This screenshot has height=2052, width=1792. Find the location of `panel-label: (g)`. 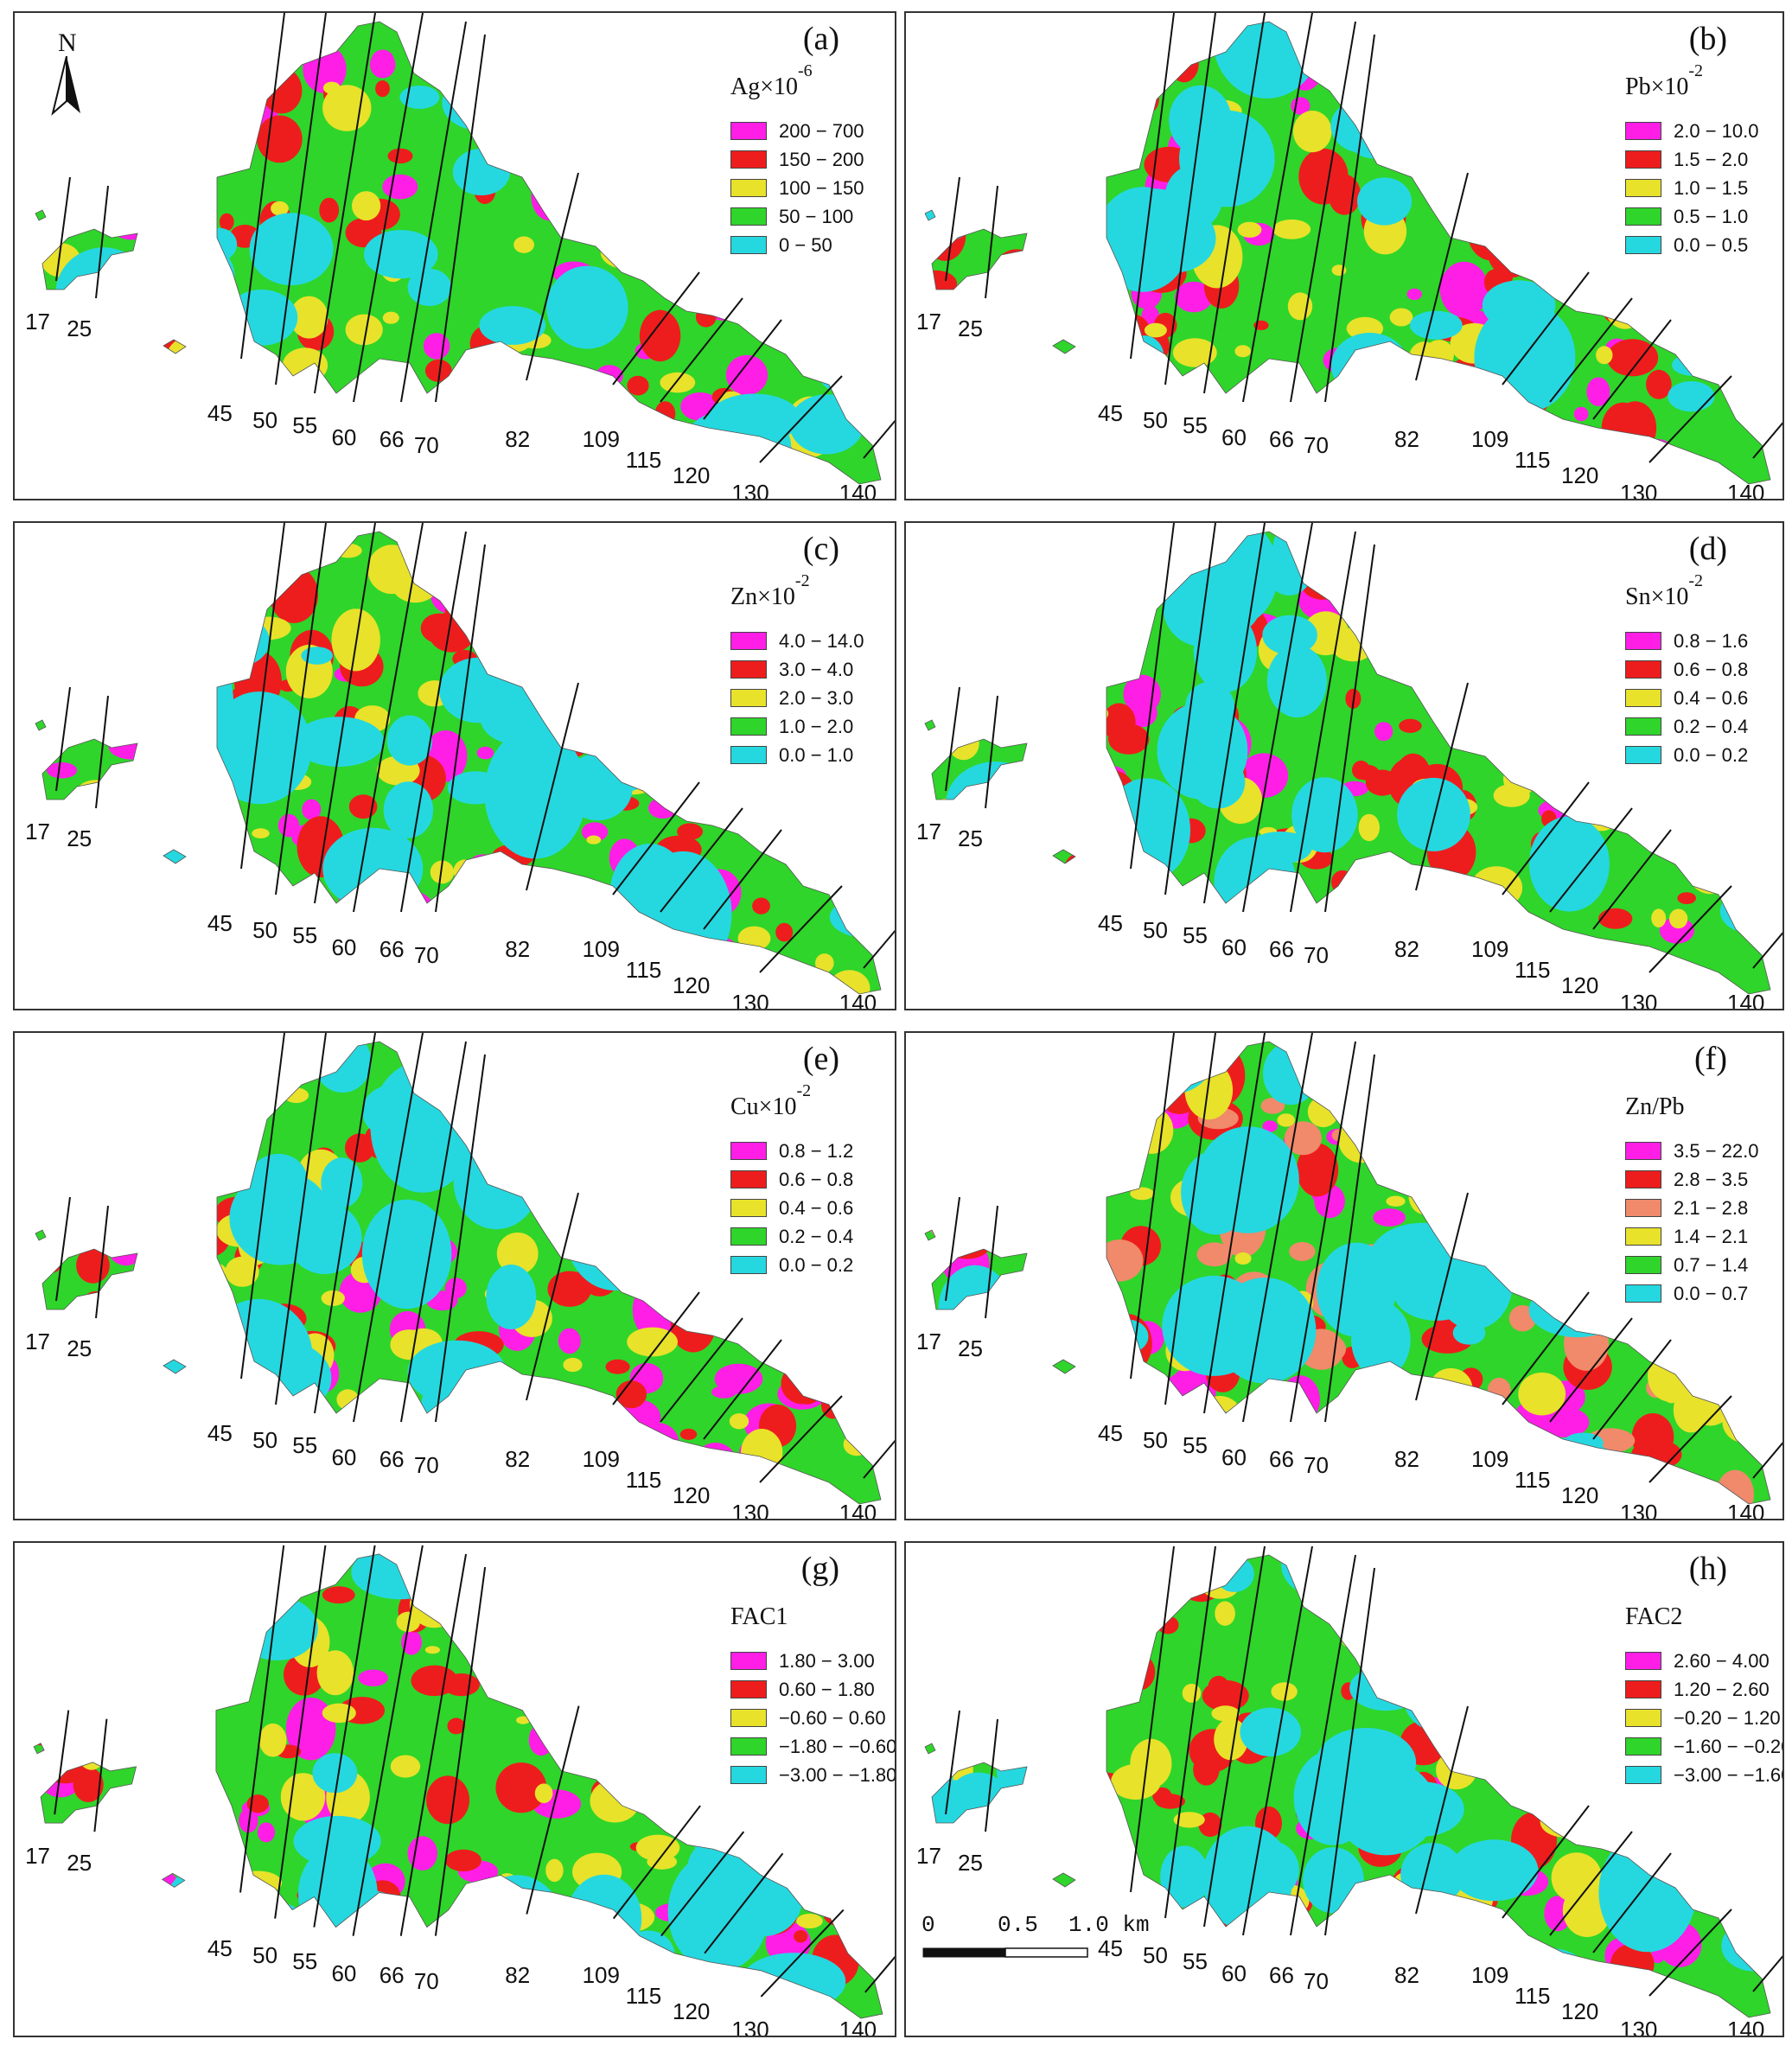

panel-label: (g) is located at coordinates (820, 1569).